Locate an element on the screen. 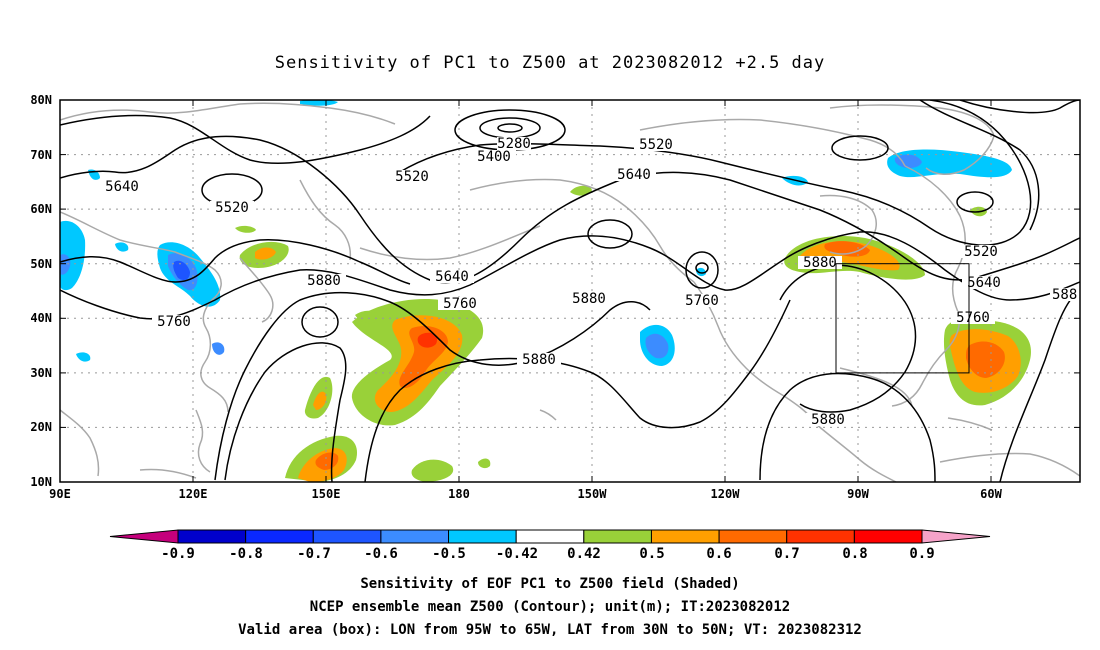 The image size is (1100, 650). colorbar-min-arrow is located at coordinates (144, 536).